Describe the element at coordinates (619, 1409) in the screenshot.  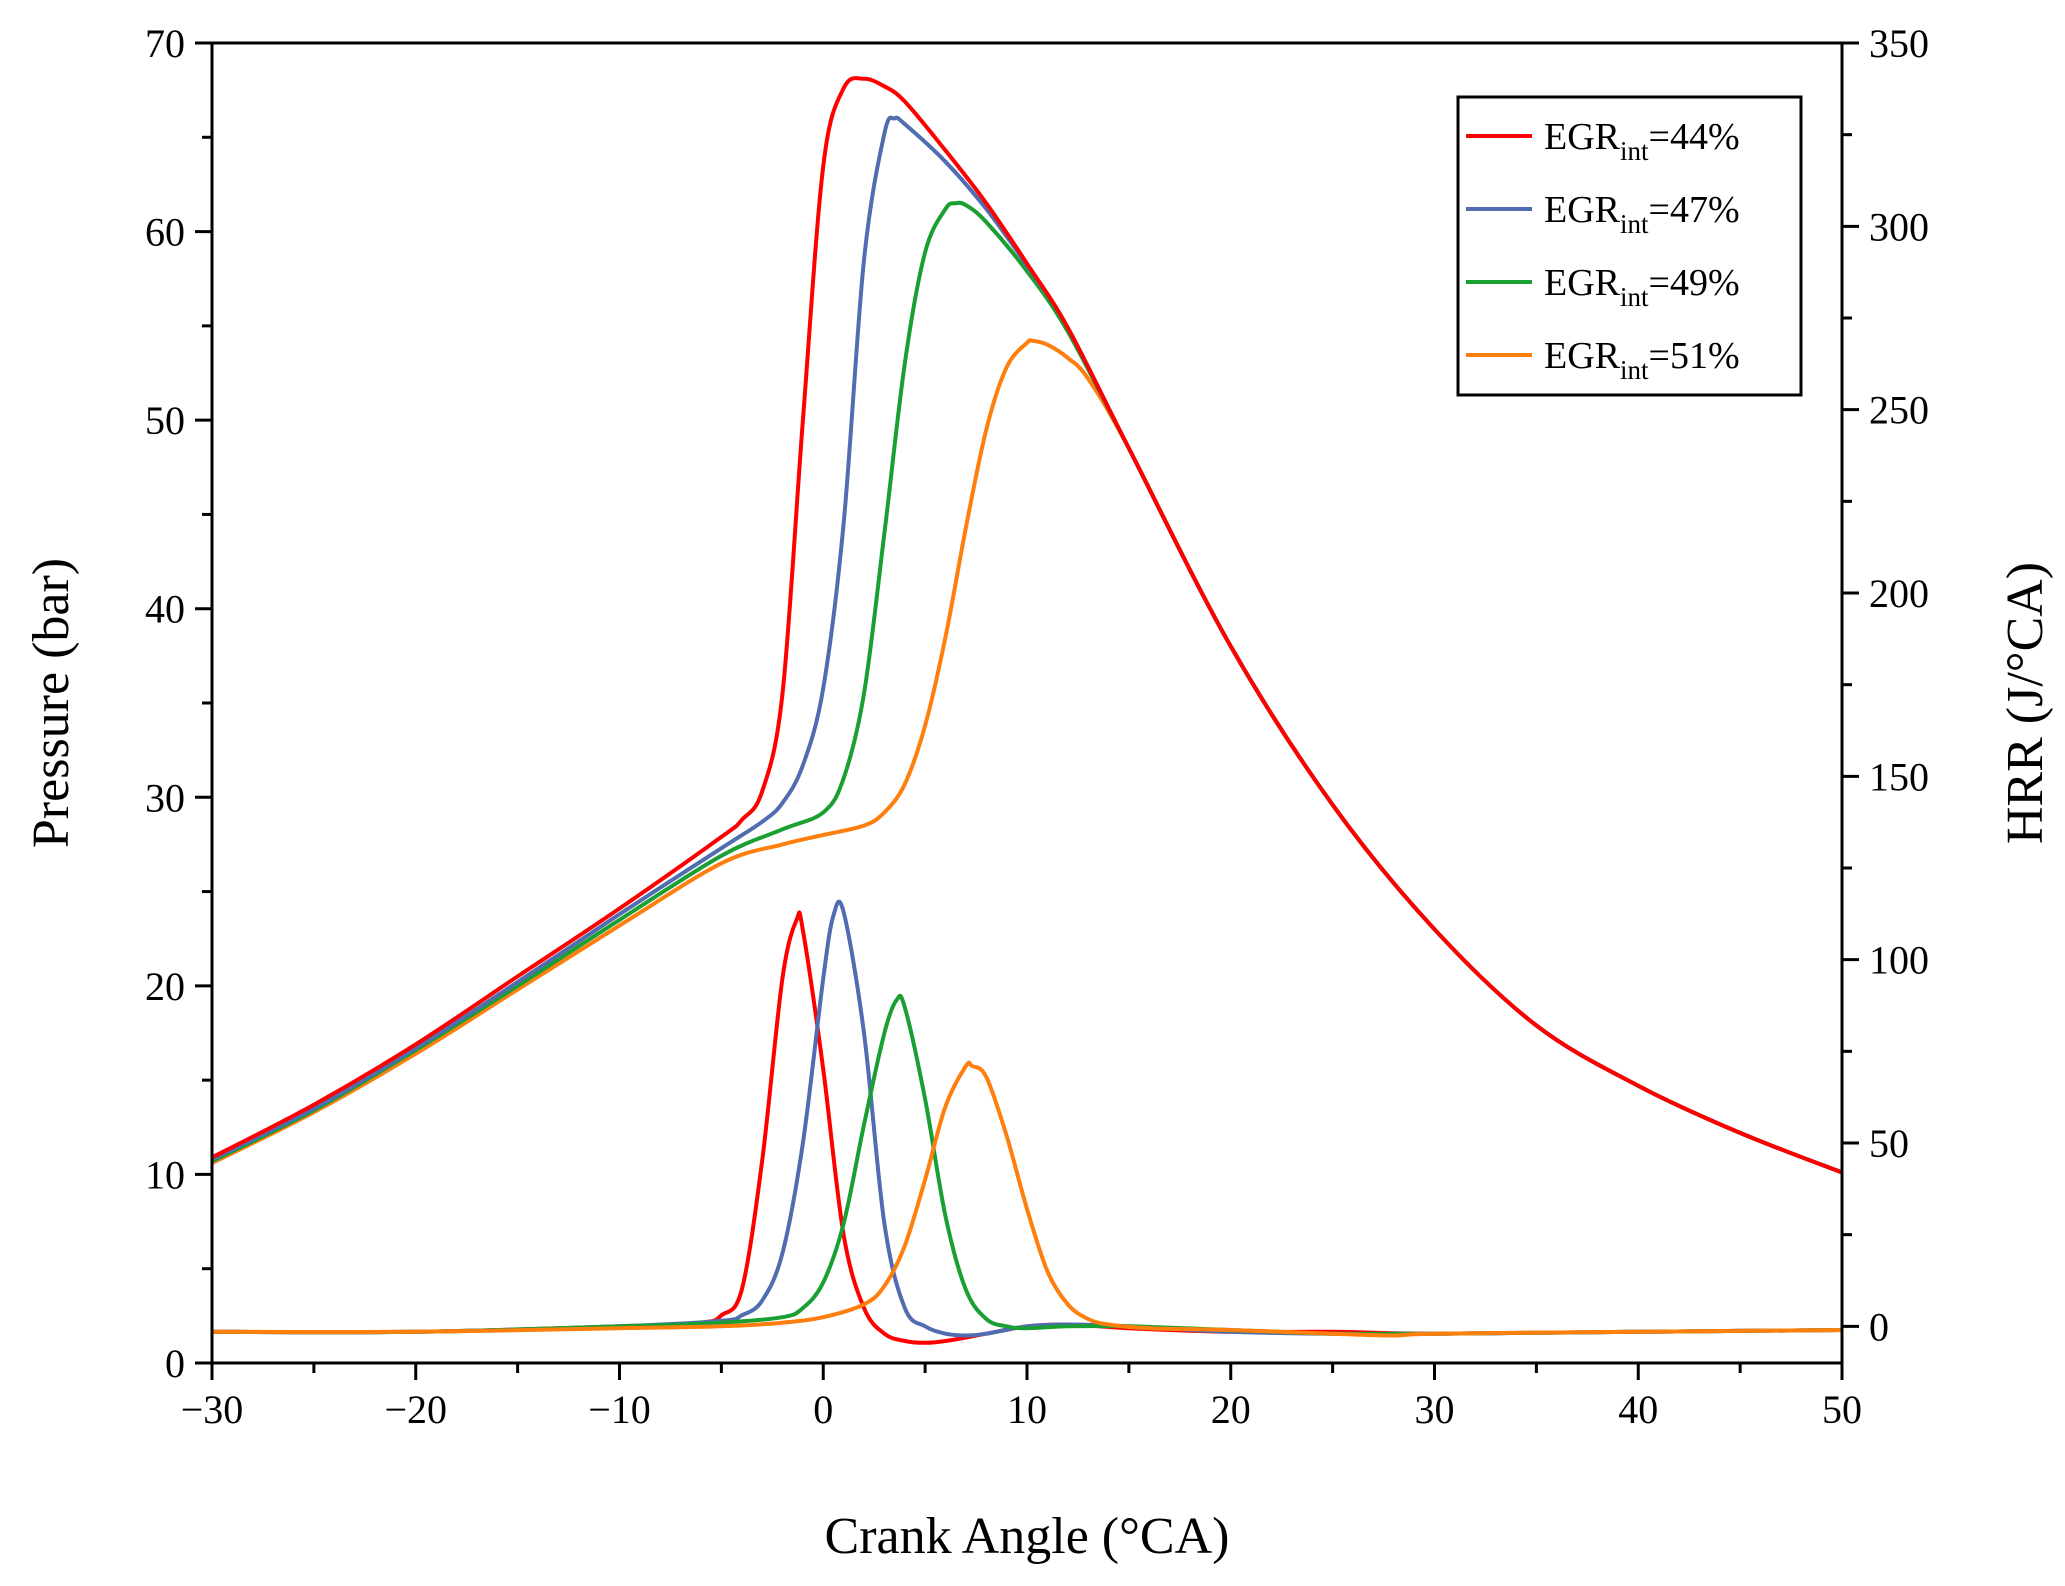
I see `x-tick-label: −10` at that location.